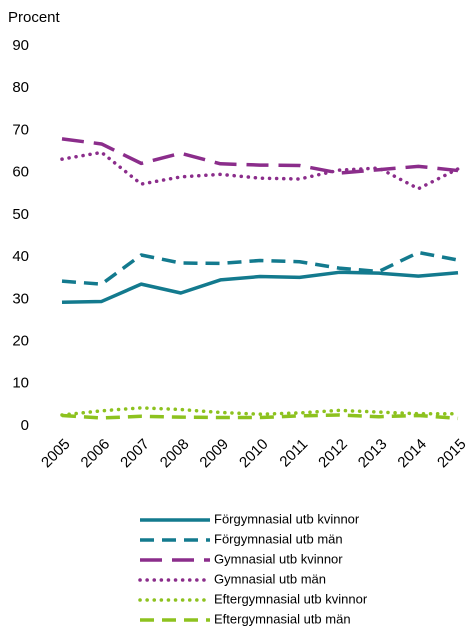 Image resolution: width=474 pixels, height=626 pixels. Describe the element at coordinates (452, 454) in the screenshot. I see `x-tick-label: 2015` at that location.